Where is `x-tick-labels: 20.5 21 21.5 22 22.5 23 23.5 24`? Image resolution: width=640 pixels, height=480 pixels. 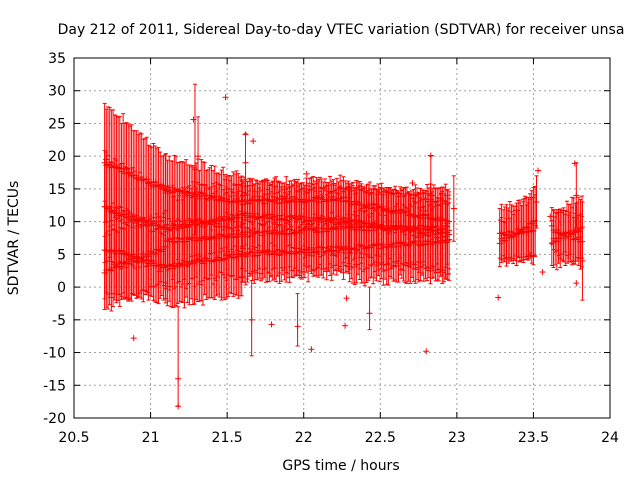
x-tick-labels: 20.5 21 21.5 22 22.5 23 23.5 24 is located at coordinates (338, 438).